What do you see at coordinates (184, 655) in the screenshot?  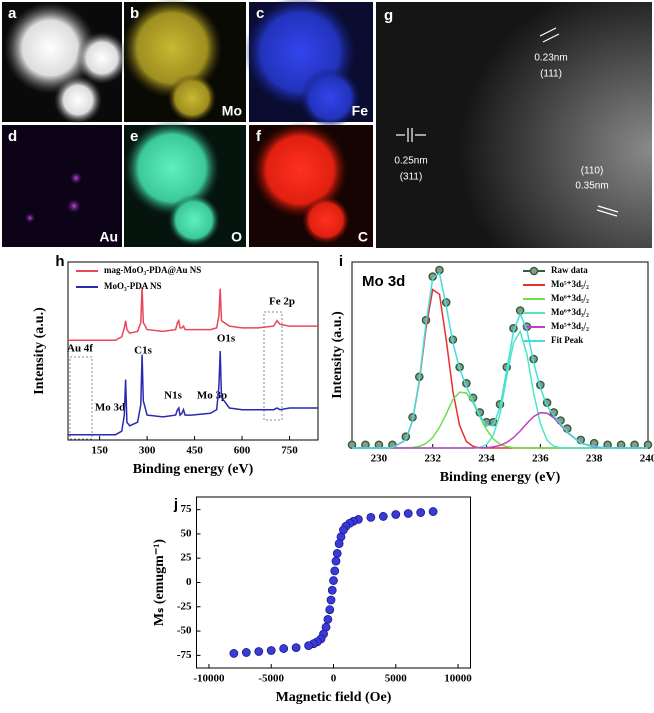 I see `y-tick-label: -75` at bounding box center [184, 655].